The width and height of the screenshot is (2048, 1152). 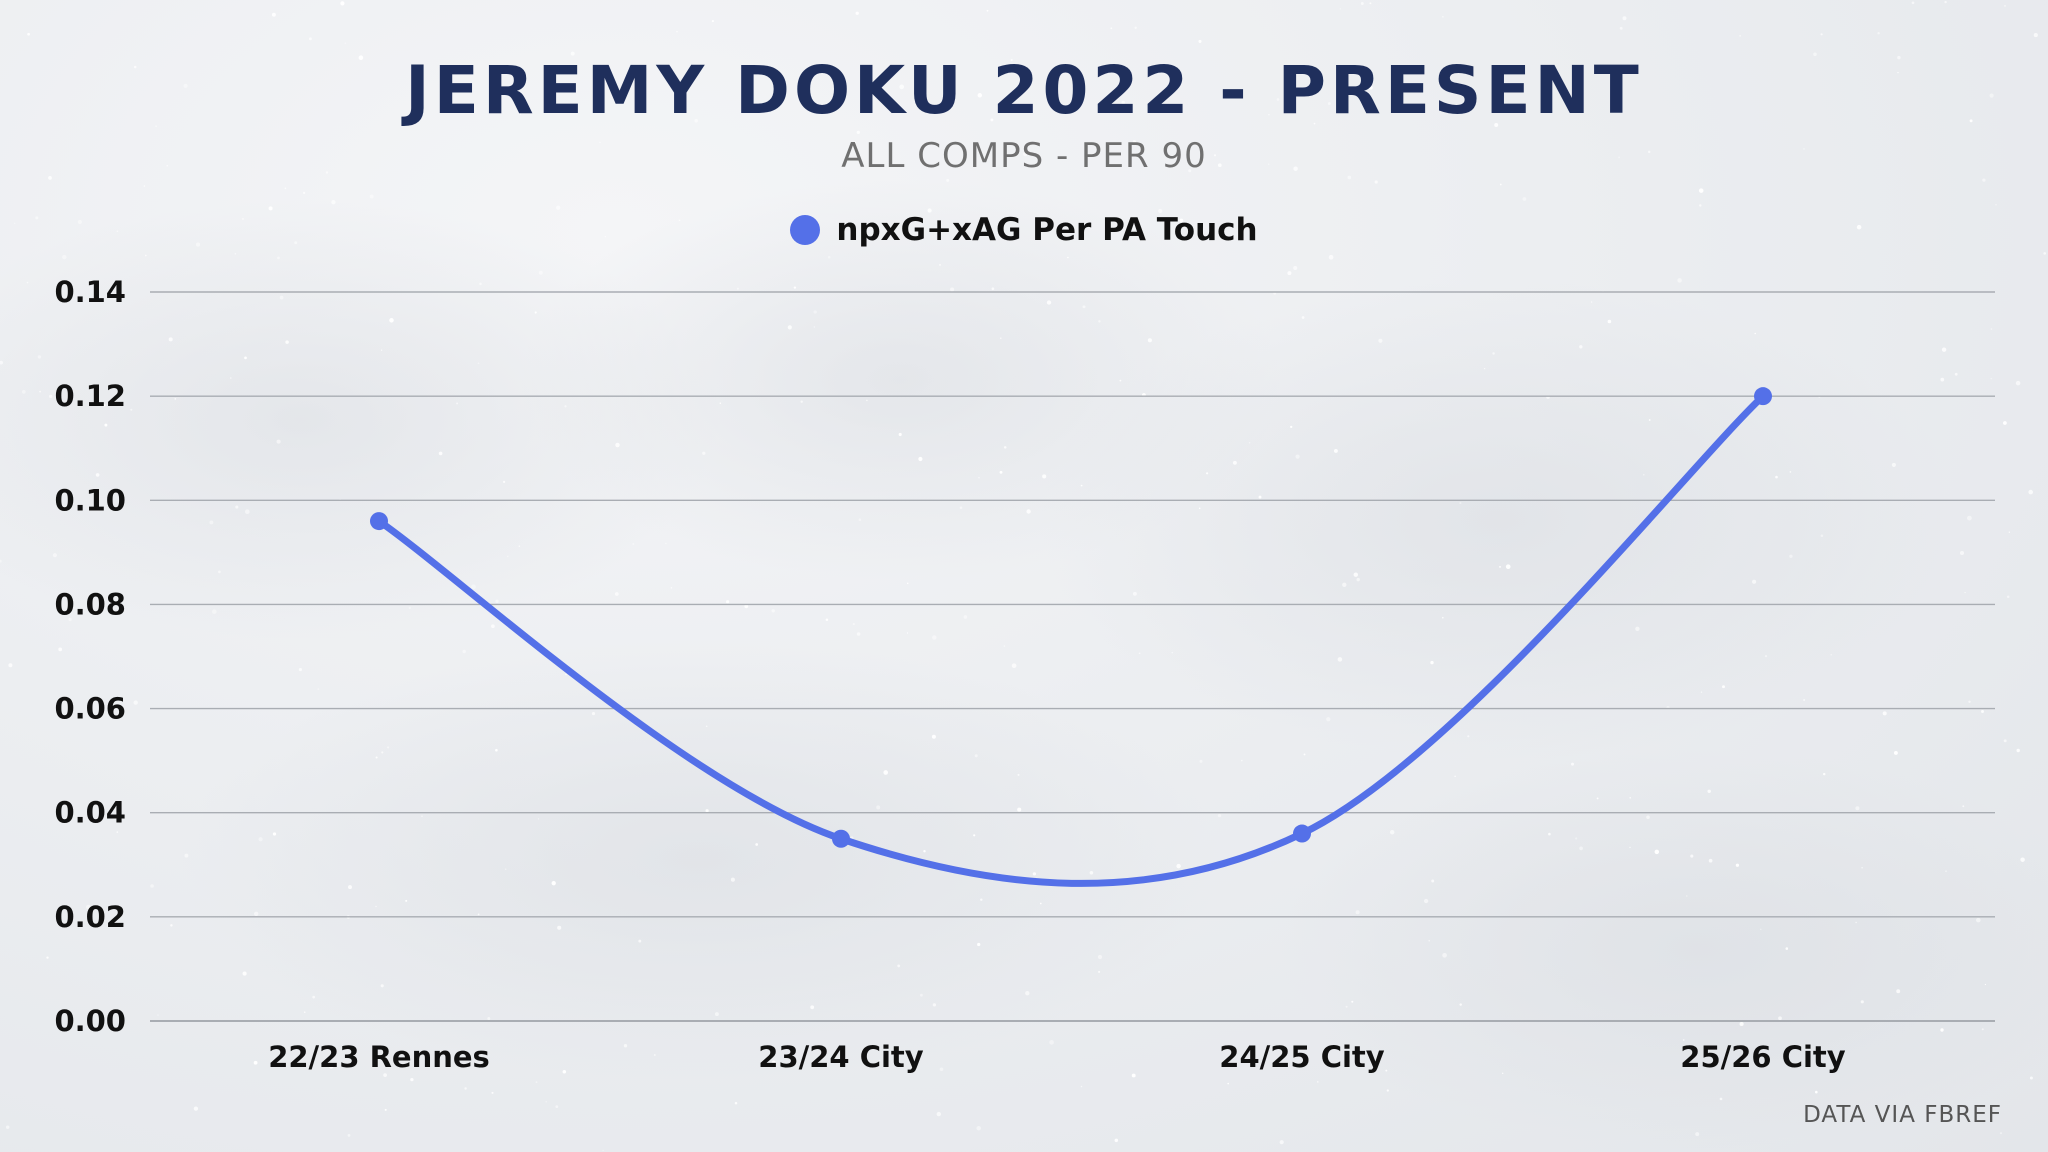 I want to click on legend: npxG+xAG Per PA Touch, so click(x=1024, y=230).